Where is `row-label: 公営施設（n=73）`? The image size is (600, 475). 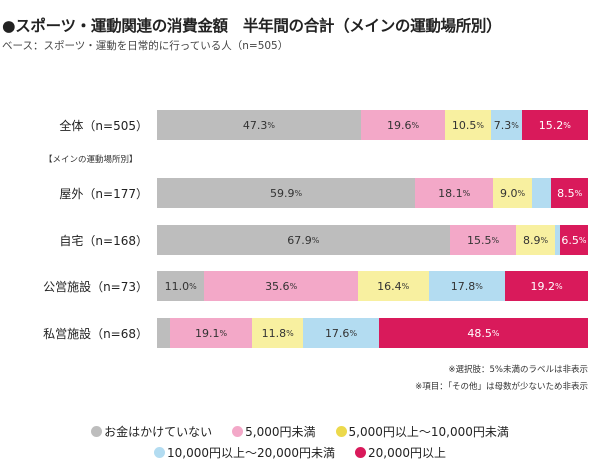
row-label: 公営施設（n=73） is located at coordinates (95, 287).